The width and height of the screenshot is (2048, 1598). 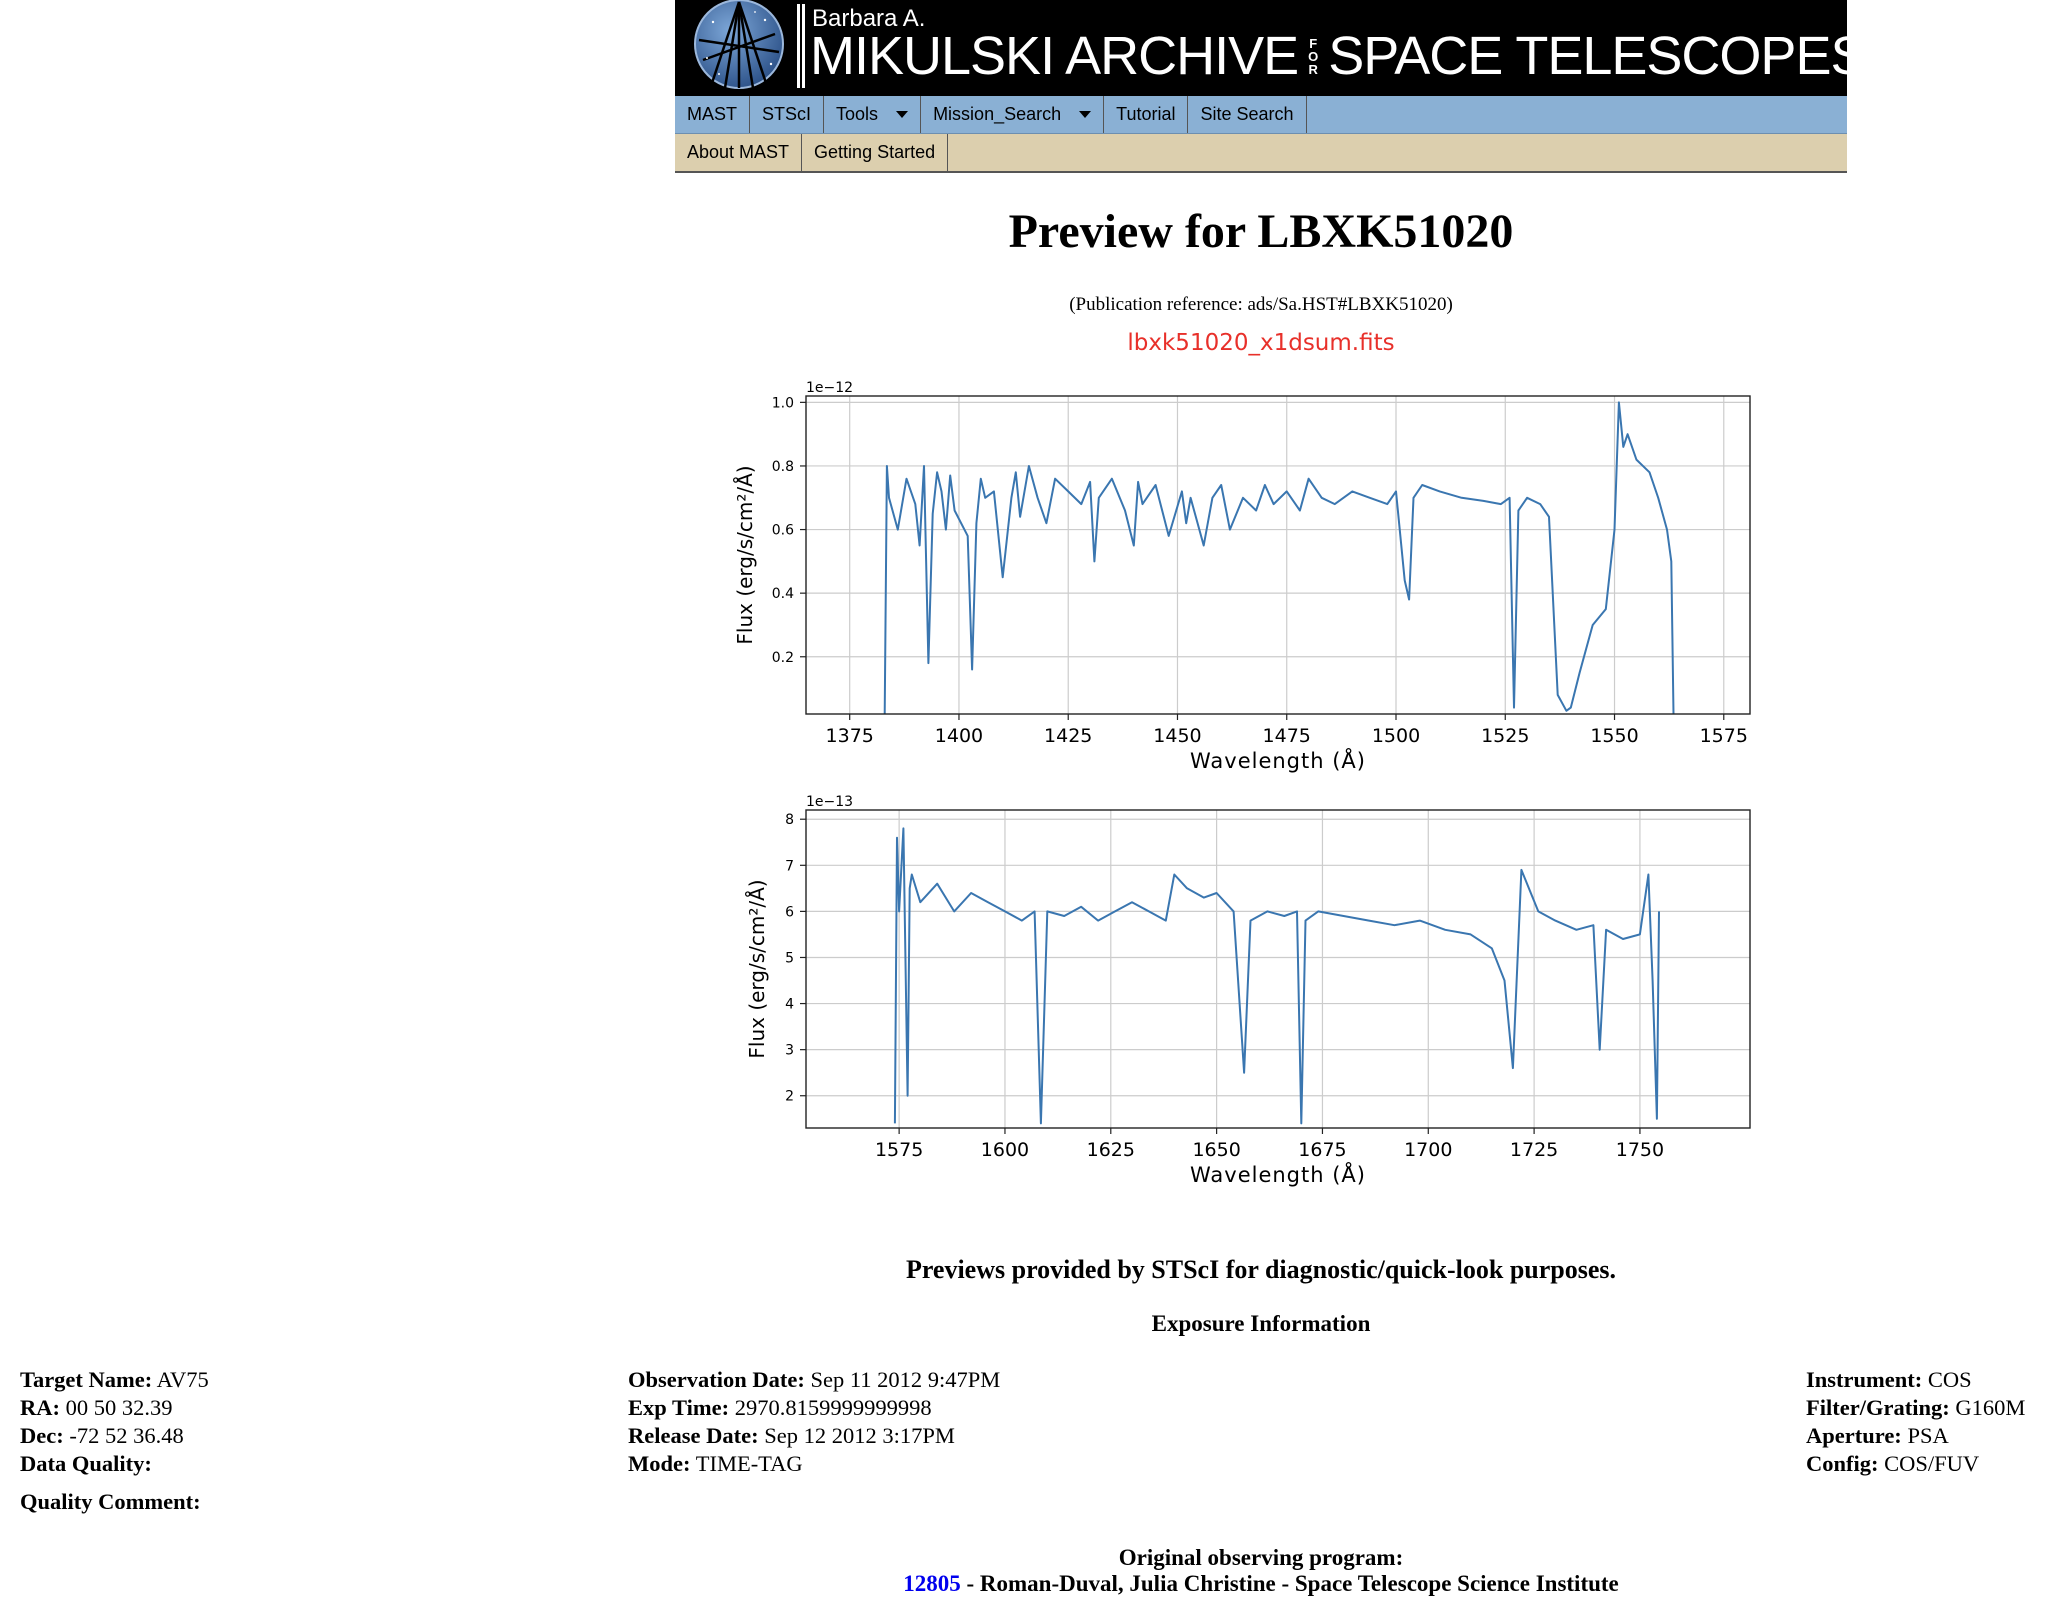 I want to click on info-label: Instrument:, so click(x=1864, y=1379).